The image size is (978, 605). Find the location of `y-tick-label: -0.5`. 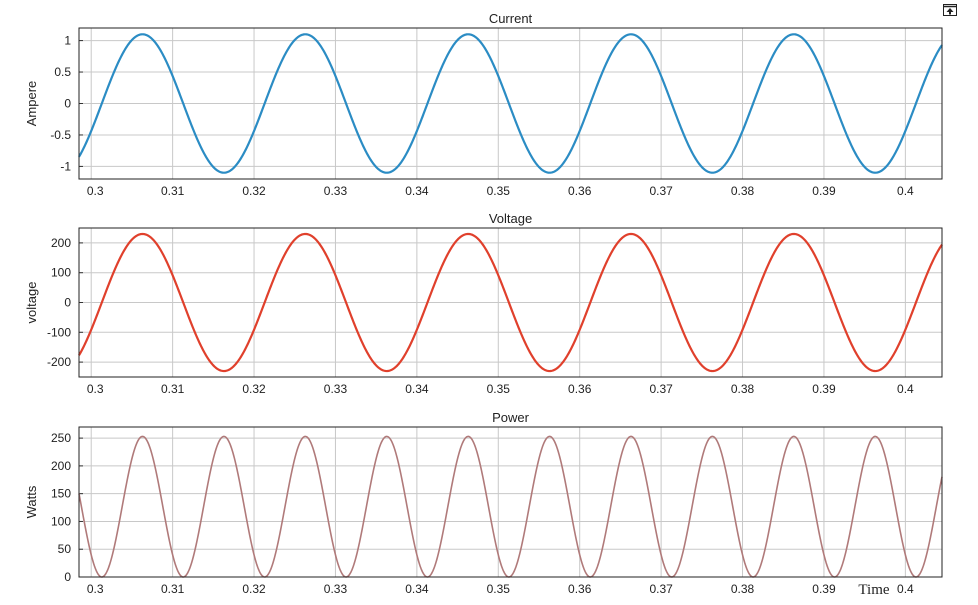

y-tick-label: -0.5 is located at coordinates (60, 135).